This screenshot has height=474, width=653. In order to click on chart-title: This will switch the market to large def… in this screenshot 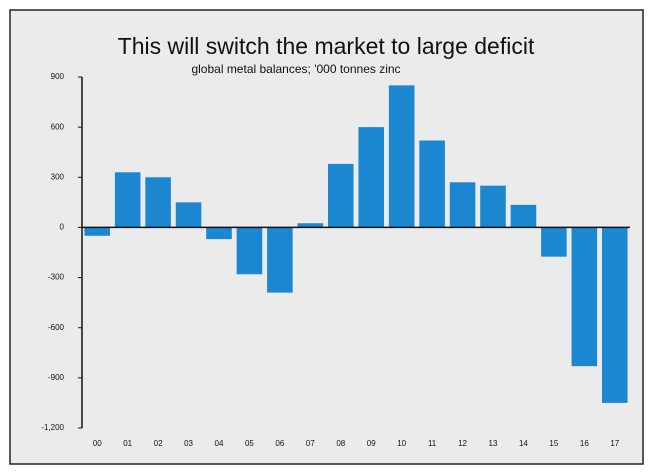, I will do `click(326, 46)`.